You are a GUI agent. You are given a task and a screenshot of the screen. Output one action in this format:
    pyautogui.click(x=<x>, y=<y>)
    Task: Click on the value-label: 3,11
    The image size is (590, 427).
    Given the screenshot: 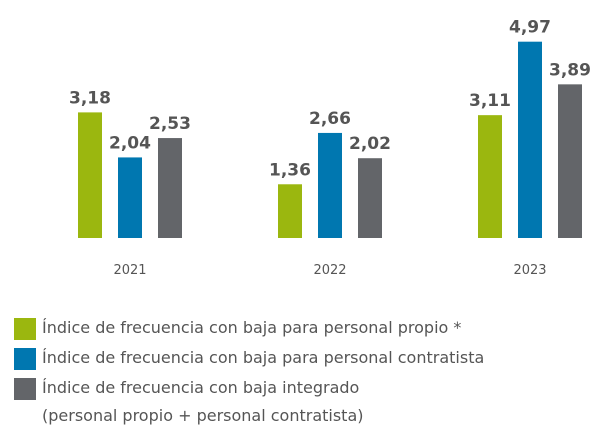 What is the action you would take?
    pyautogui.click(x=490, y=101)
    